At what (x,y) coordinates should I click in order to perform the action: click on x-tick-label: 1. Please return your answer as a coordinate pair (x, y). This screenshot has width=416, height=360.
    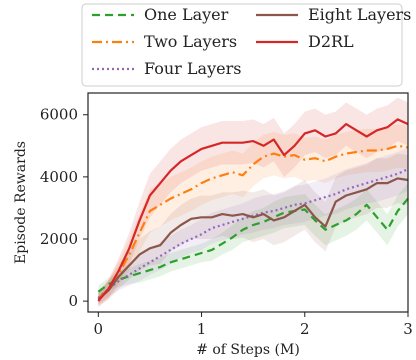
    Looking at the image, I should click on (202, 329).